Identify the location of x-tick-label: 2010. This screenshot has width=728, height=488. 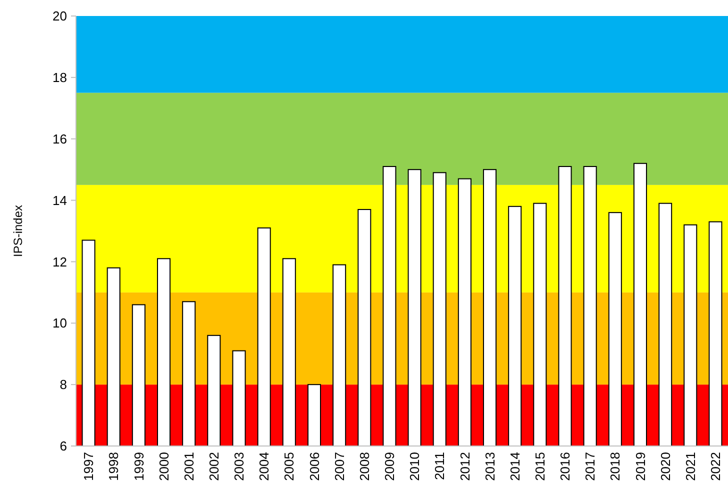
(414, 466).